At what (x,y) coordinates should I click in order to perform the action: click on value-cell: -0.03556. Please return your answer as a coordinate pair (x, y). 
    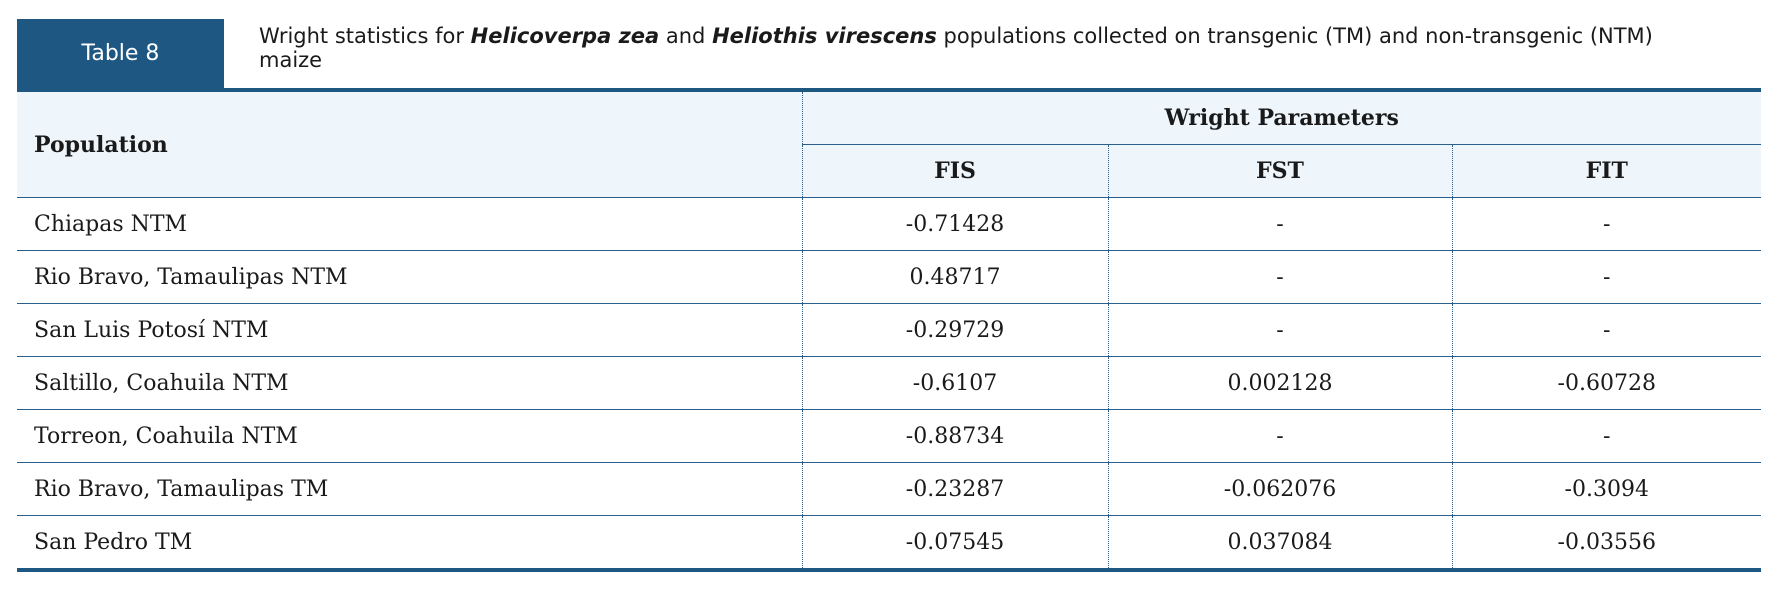
    Looking at the image, I should click on (1606, 543).